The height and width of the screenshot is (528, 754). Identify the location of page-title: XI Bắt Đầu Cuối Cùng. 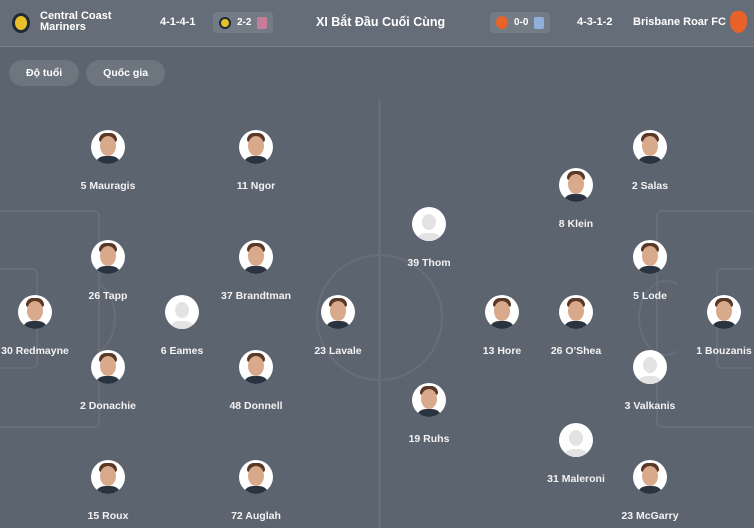
(381, 22).